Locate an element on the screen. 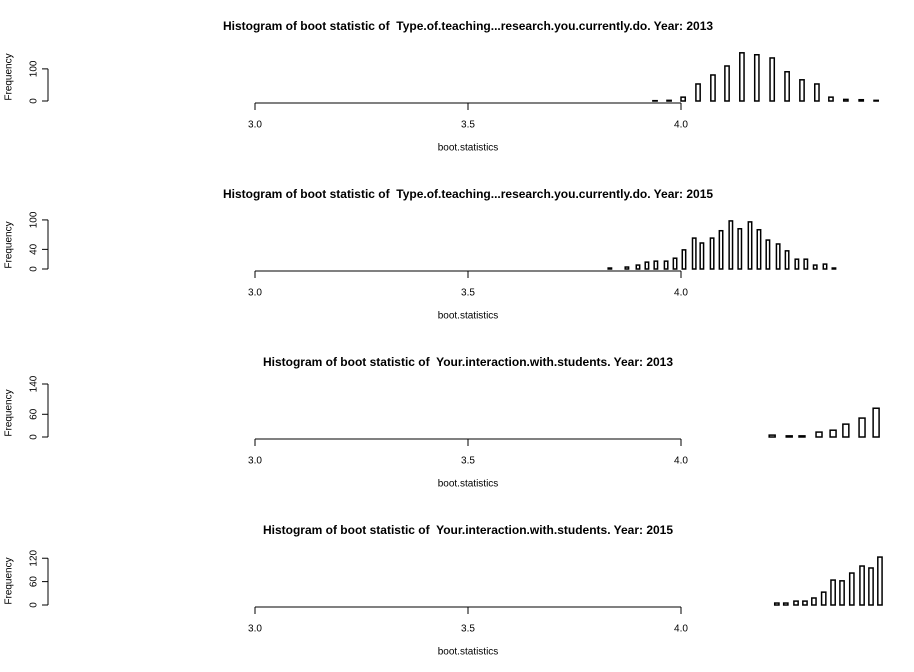  y-tick-label: 120 is located at coordinates (34, 557).